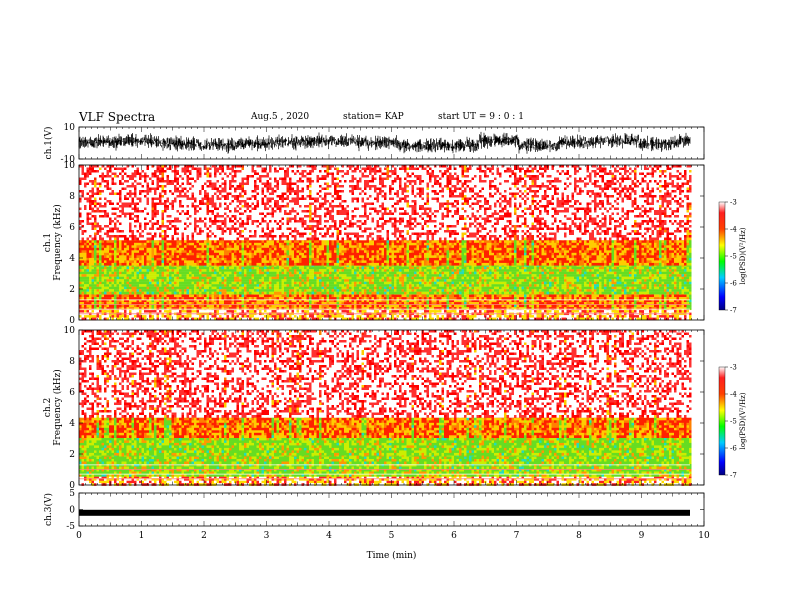 The height and width of the screenshot is (612, 792). What do you see at coordinates (72, 290) in the screenshot?
I see `ytick-label-1-1: 2` at bounding box center [72, 290].